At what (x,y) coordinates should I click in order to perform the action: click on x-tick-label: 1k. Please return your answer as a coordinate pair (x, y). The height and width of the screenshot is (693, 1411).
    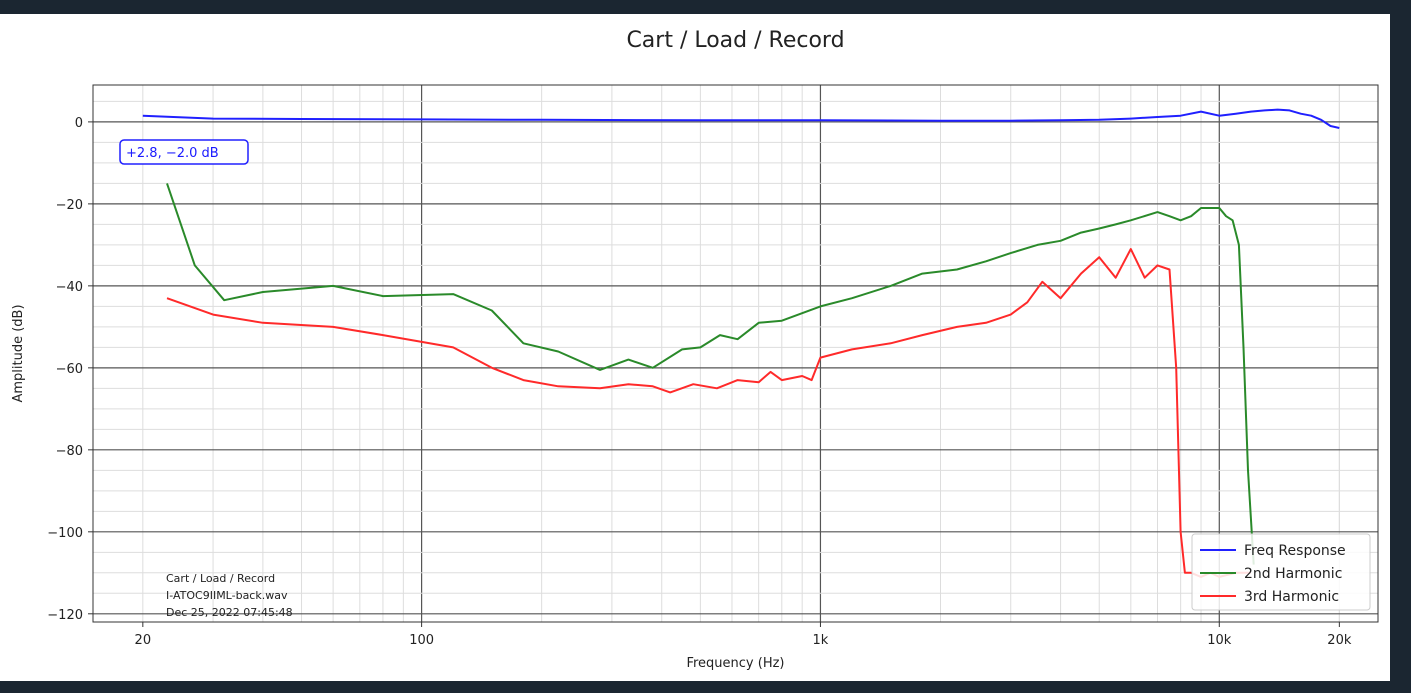
    Looking at the image, I should click on (821, 640).